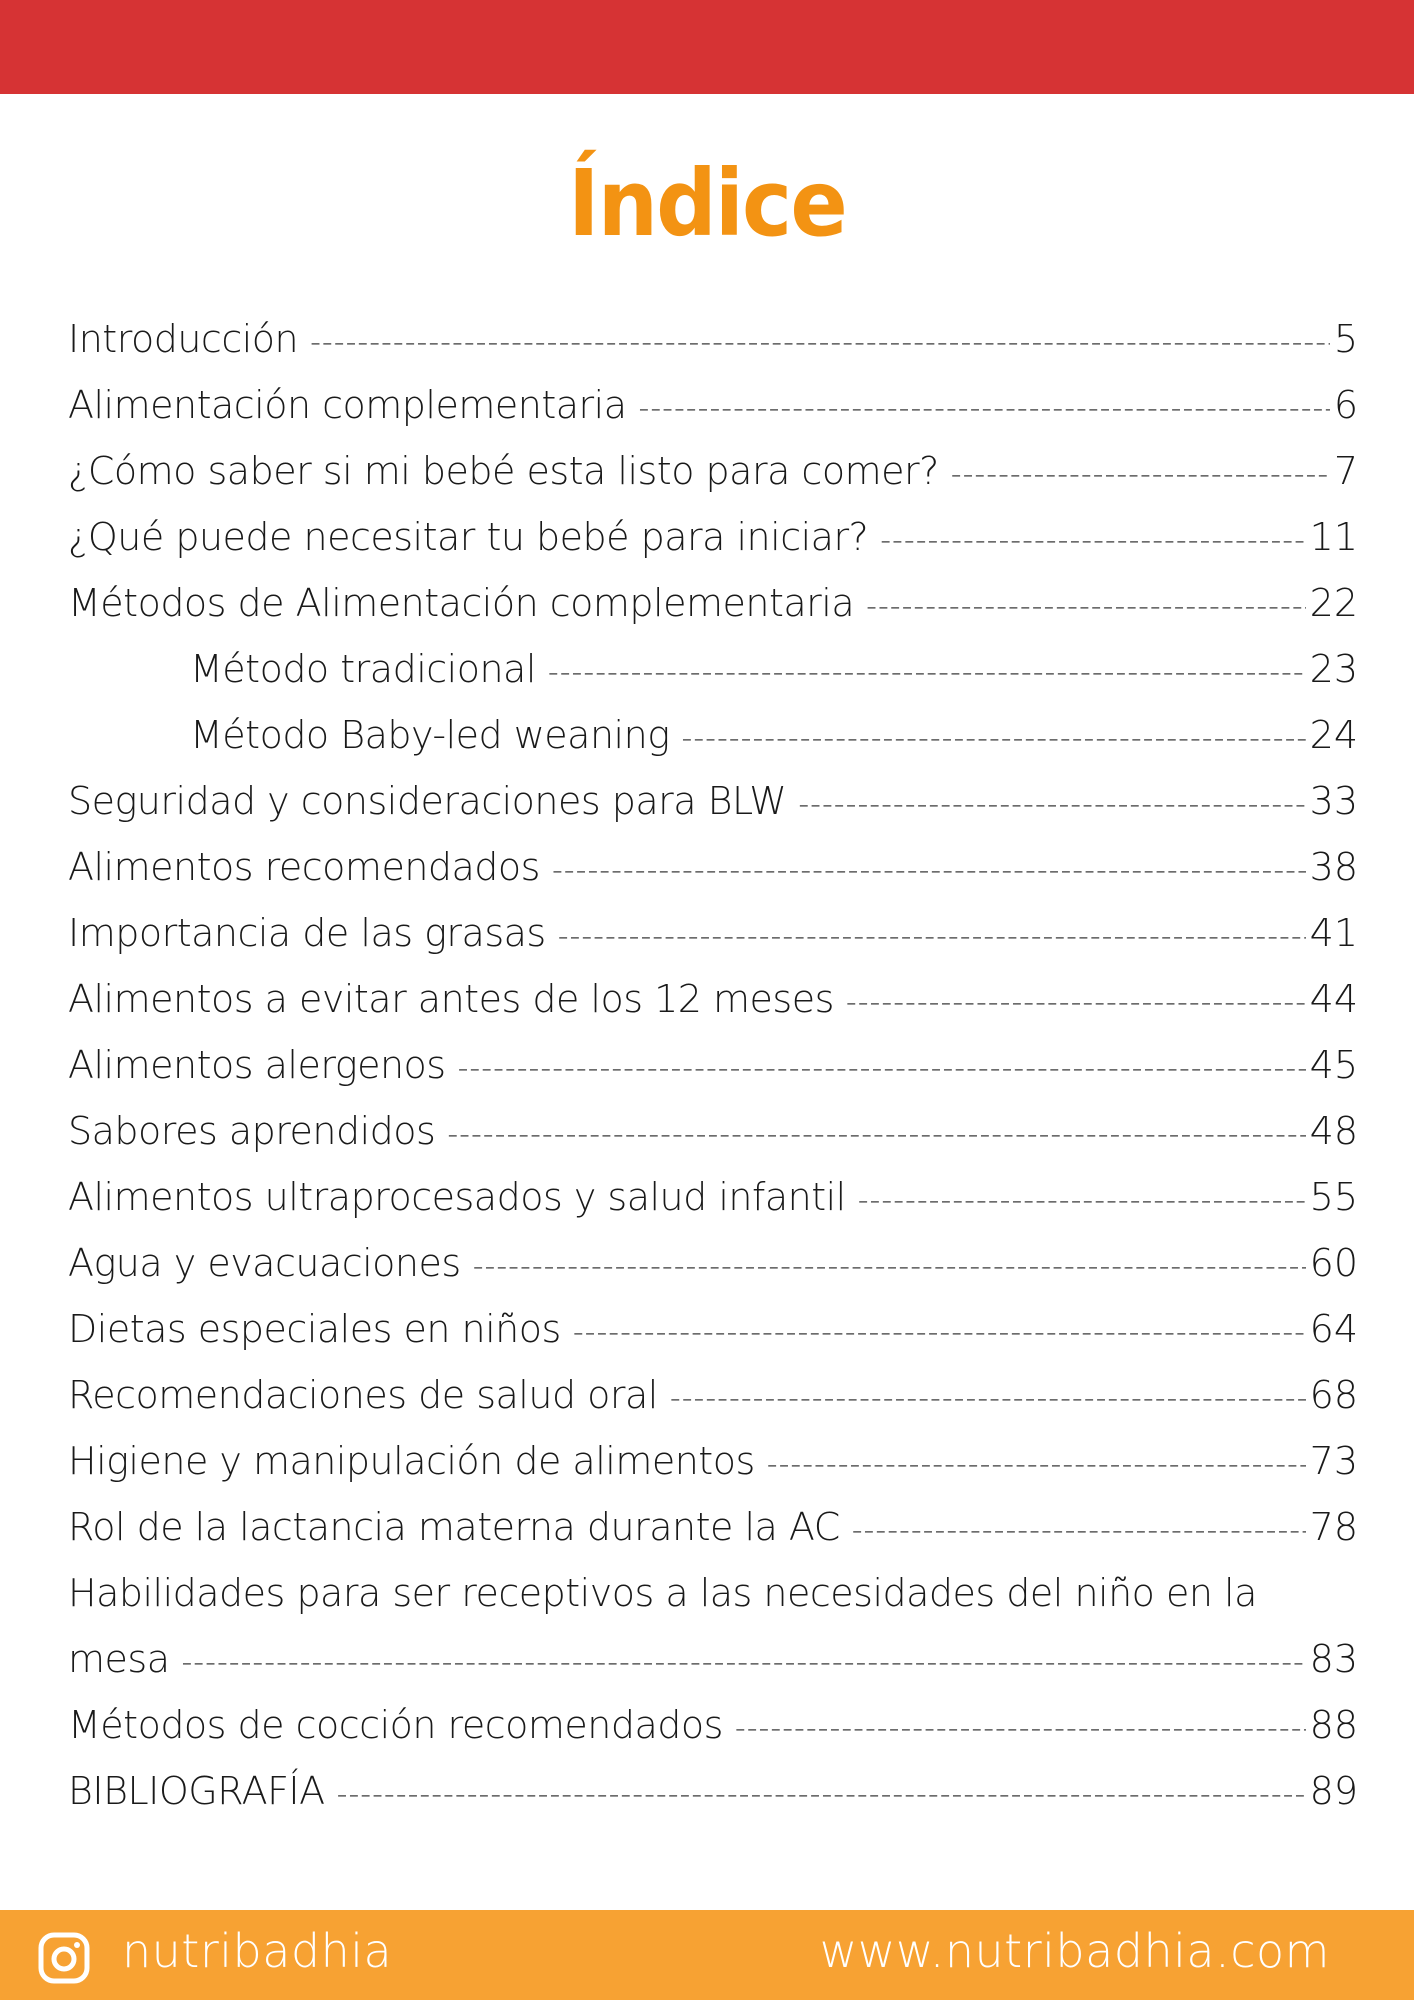  Describe the element at coordinates (64, 1958) in the screenshot. I see `instagram-icon` at that location.